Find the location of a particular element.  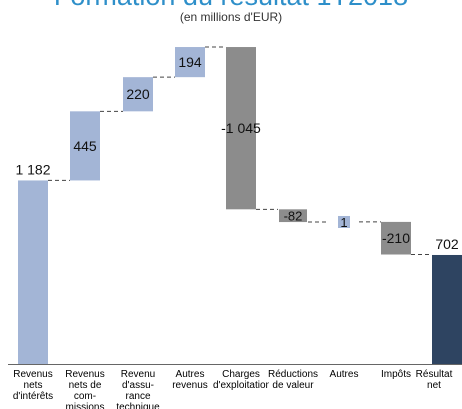

category-label-7: Autres is located at coordinates (344, 374).